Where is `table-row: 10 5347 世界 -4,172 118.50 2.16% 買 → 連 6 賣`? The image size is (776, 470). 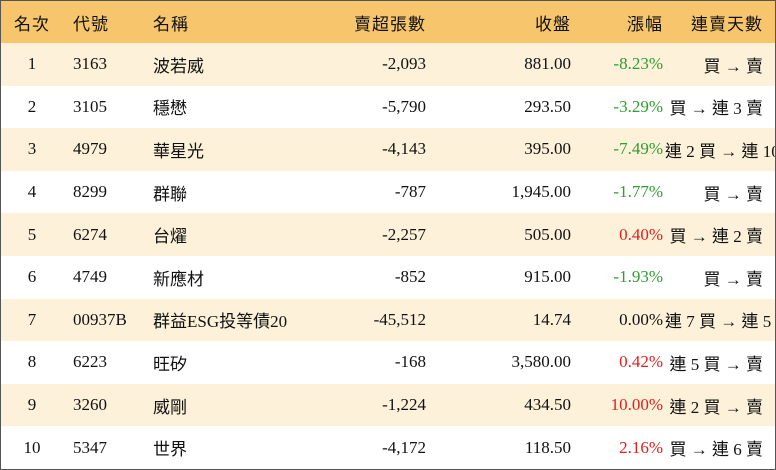 table-row: 10 5347 世界 -4,172 118.50 2.16% 買 → 連 6 賣 is located at coordinates (388, 447).